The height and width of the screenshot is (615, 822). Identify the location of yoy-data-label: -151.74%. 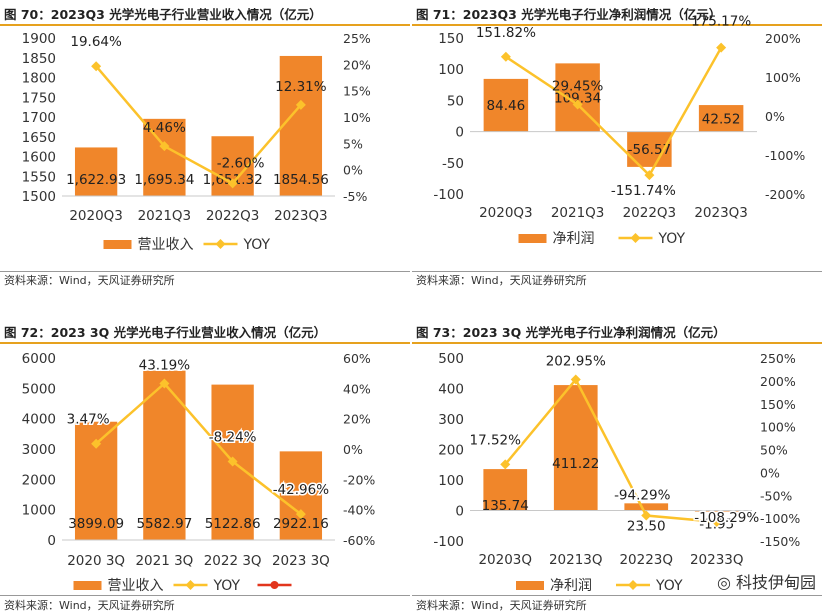
(643, 191).